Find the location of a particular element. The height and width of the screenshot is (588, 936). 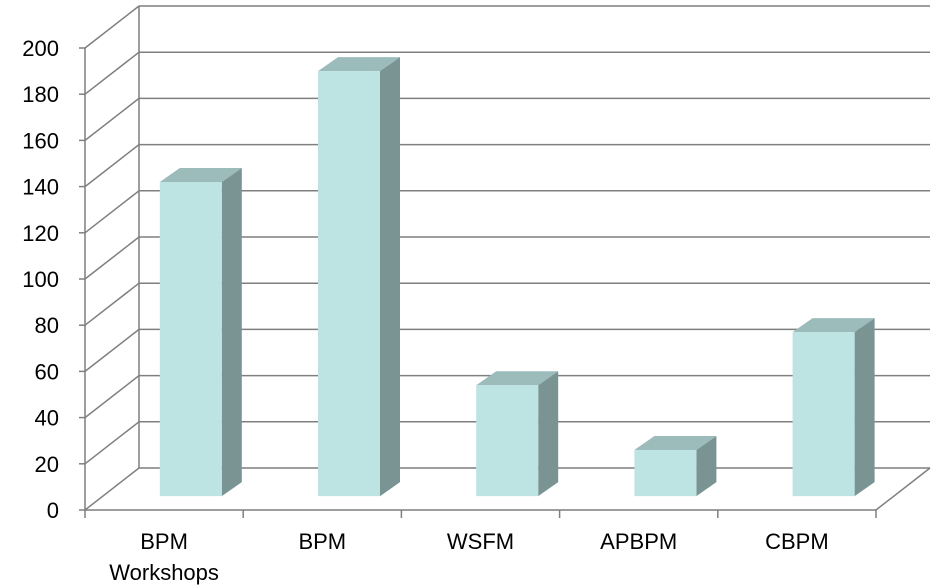

x-tick-label: CBPM is located at coordinates (797, 541).